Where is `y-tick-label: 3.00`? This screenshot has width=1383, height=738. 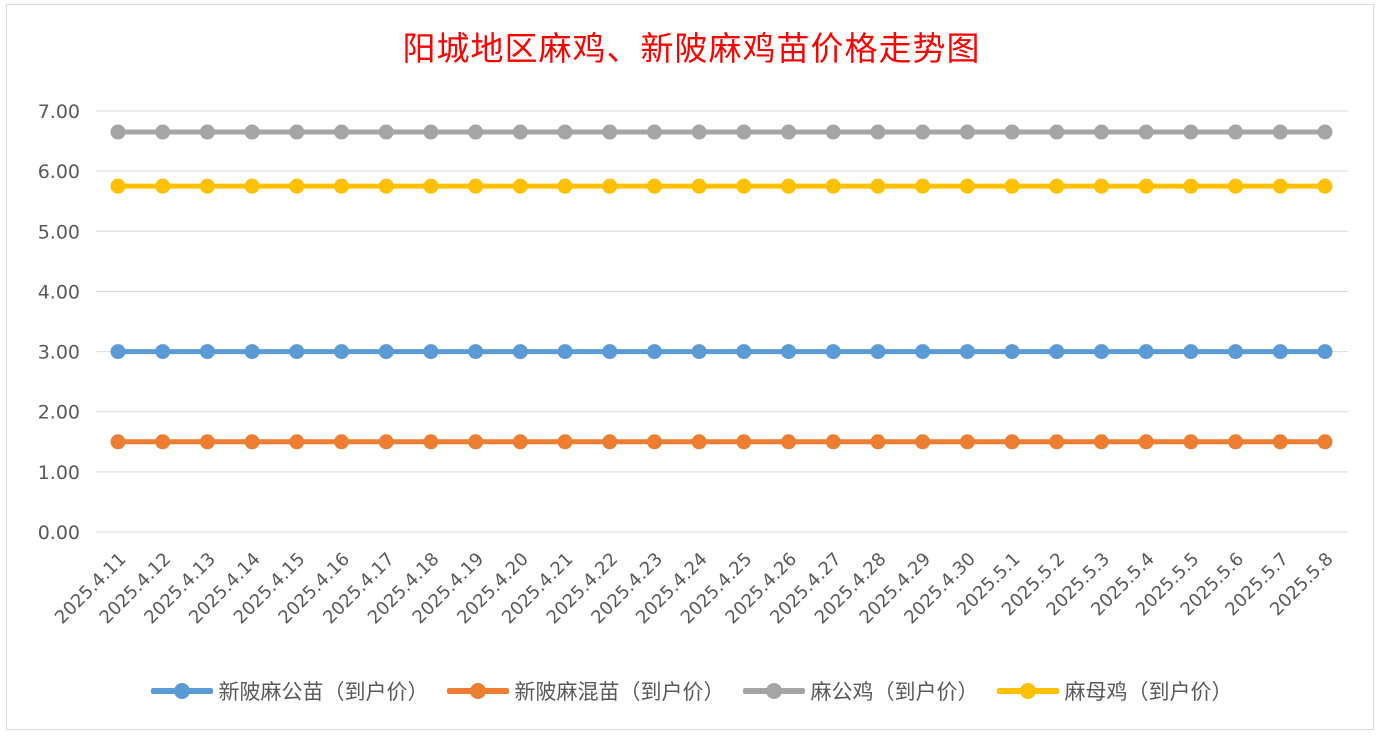 y-tick-label: 3.00 is located at coordinates (59, 353).